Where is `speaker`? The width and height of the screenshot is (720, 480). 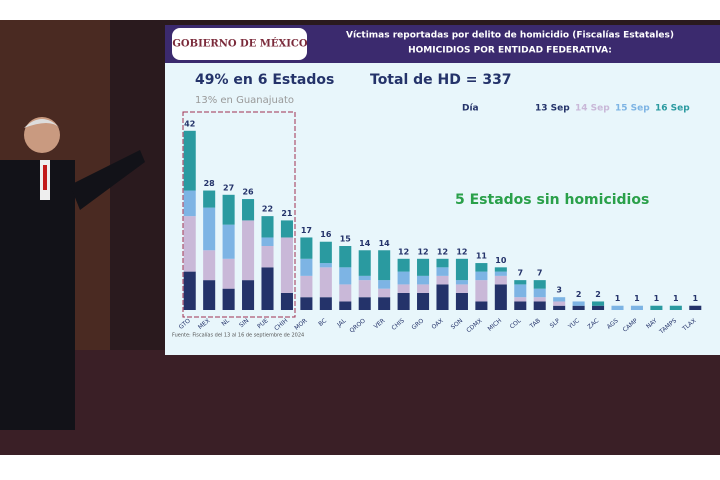 speaker is located at coordinates (72, 273).